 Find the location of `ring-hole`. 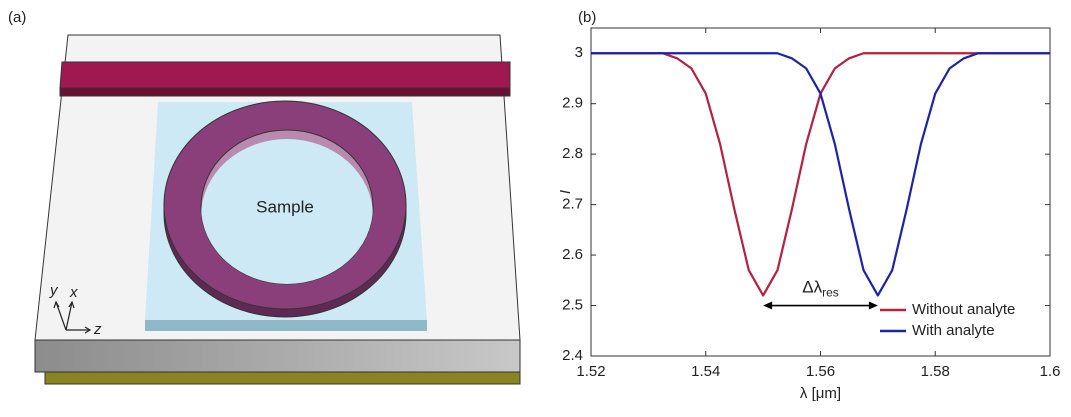

ring-hole is located at coordinates (287, 211).